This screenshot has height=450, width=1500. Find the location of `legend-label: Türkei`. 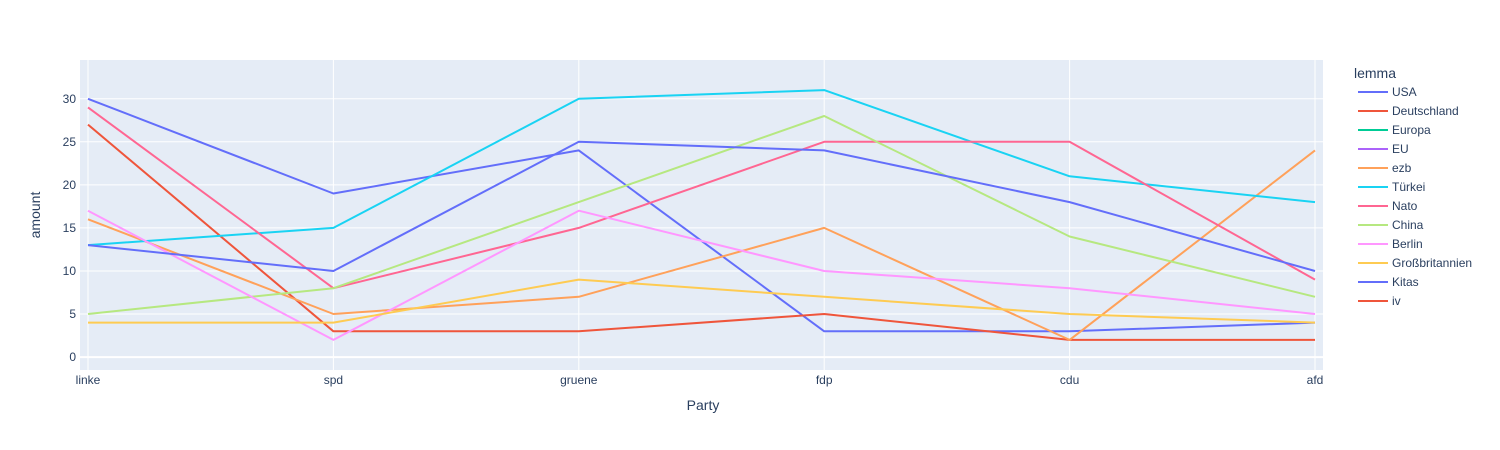

legend-label: Türkei is located at coordinates (1408, 187).